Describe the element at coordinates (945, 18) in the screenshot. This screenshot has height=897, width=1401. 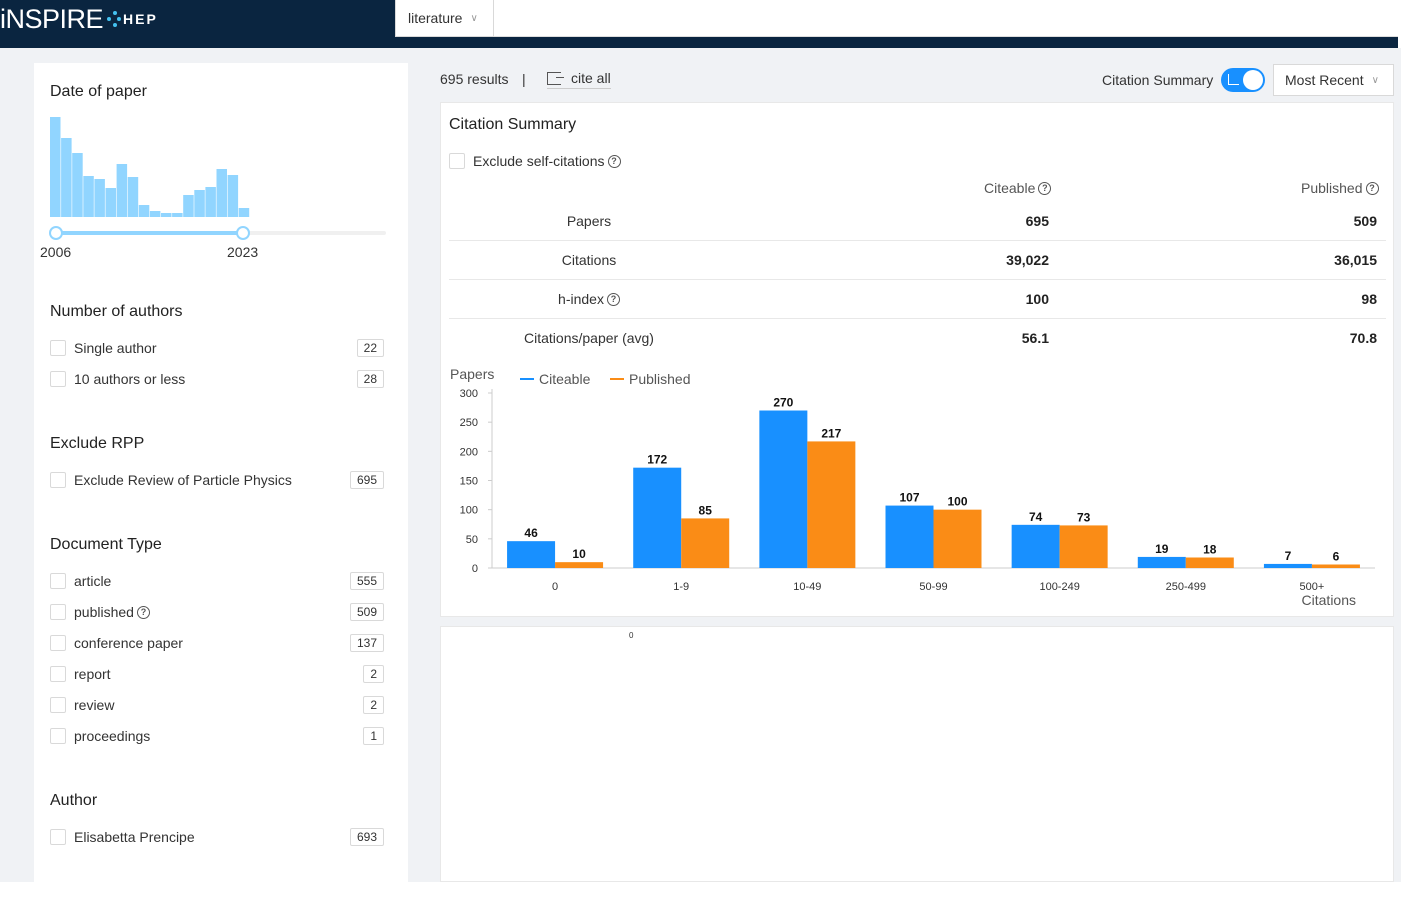
I see `search-input` at that location.